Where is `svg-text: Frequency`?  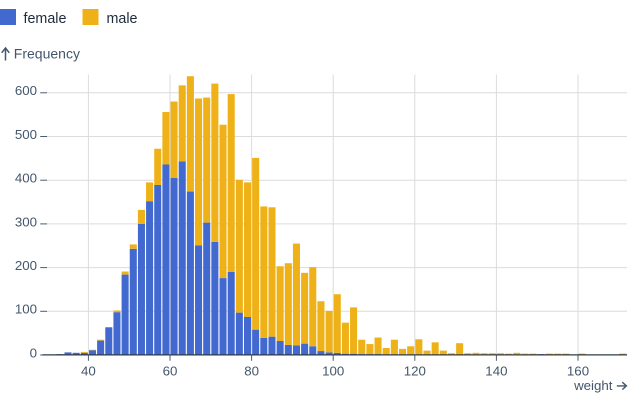
svg-text: Frequency is located at coordinates (47, 54).